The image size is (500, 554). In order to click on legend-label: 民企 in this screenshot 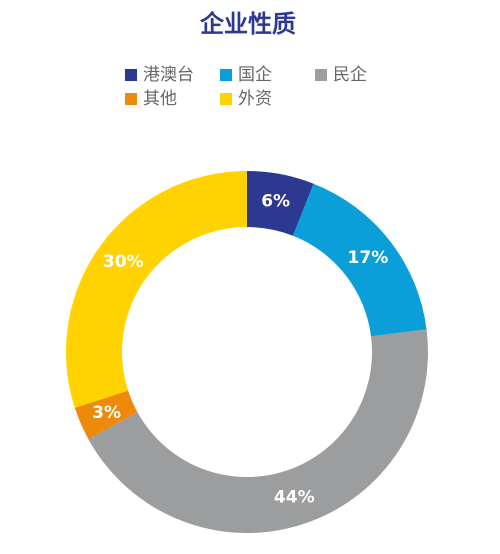, I will do `click(350, 75)`.